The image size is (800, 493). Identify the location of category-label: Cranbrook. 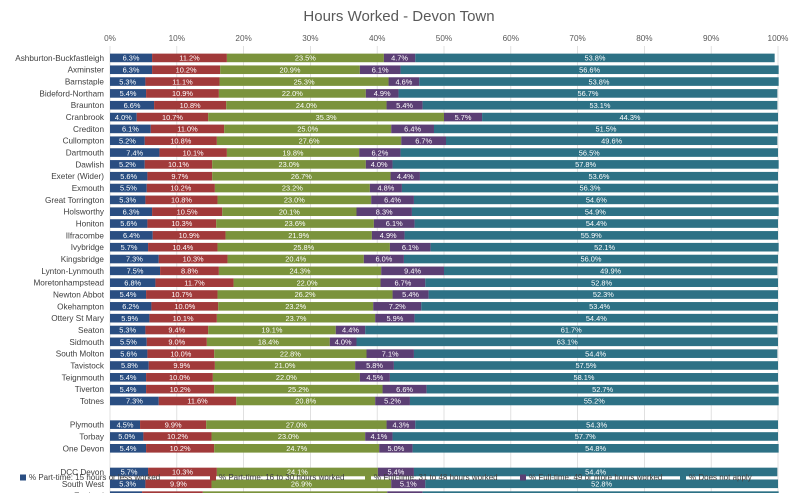
(85, 117).